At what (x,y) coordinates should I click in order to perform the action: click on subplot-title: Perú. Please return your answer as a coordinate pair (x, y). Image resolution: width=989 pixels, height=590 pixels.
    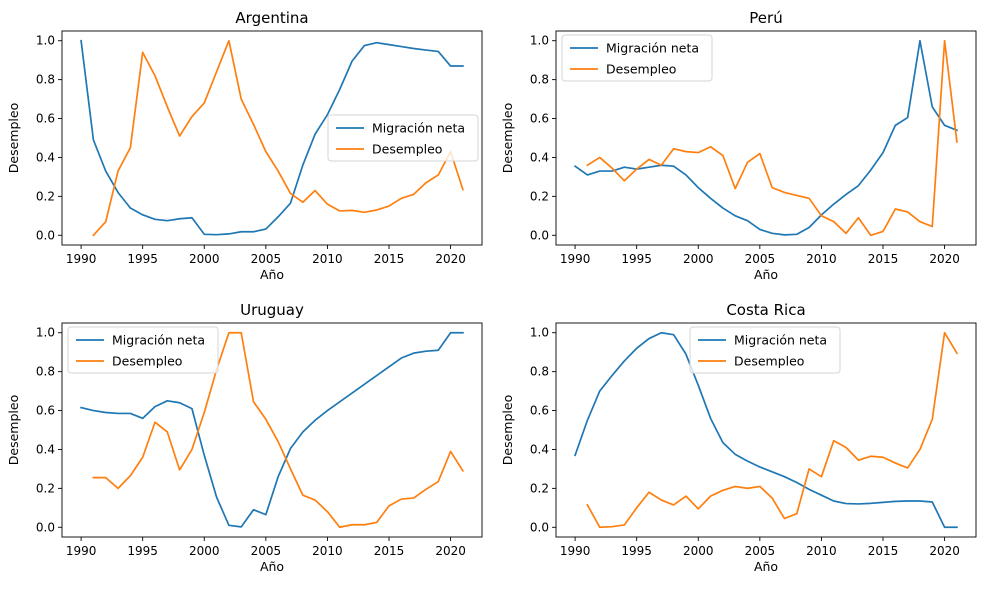
    Looking at the image, I should click on (765, 18).